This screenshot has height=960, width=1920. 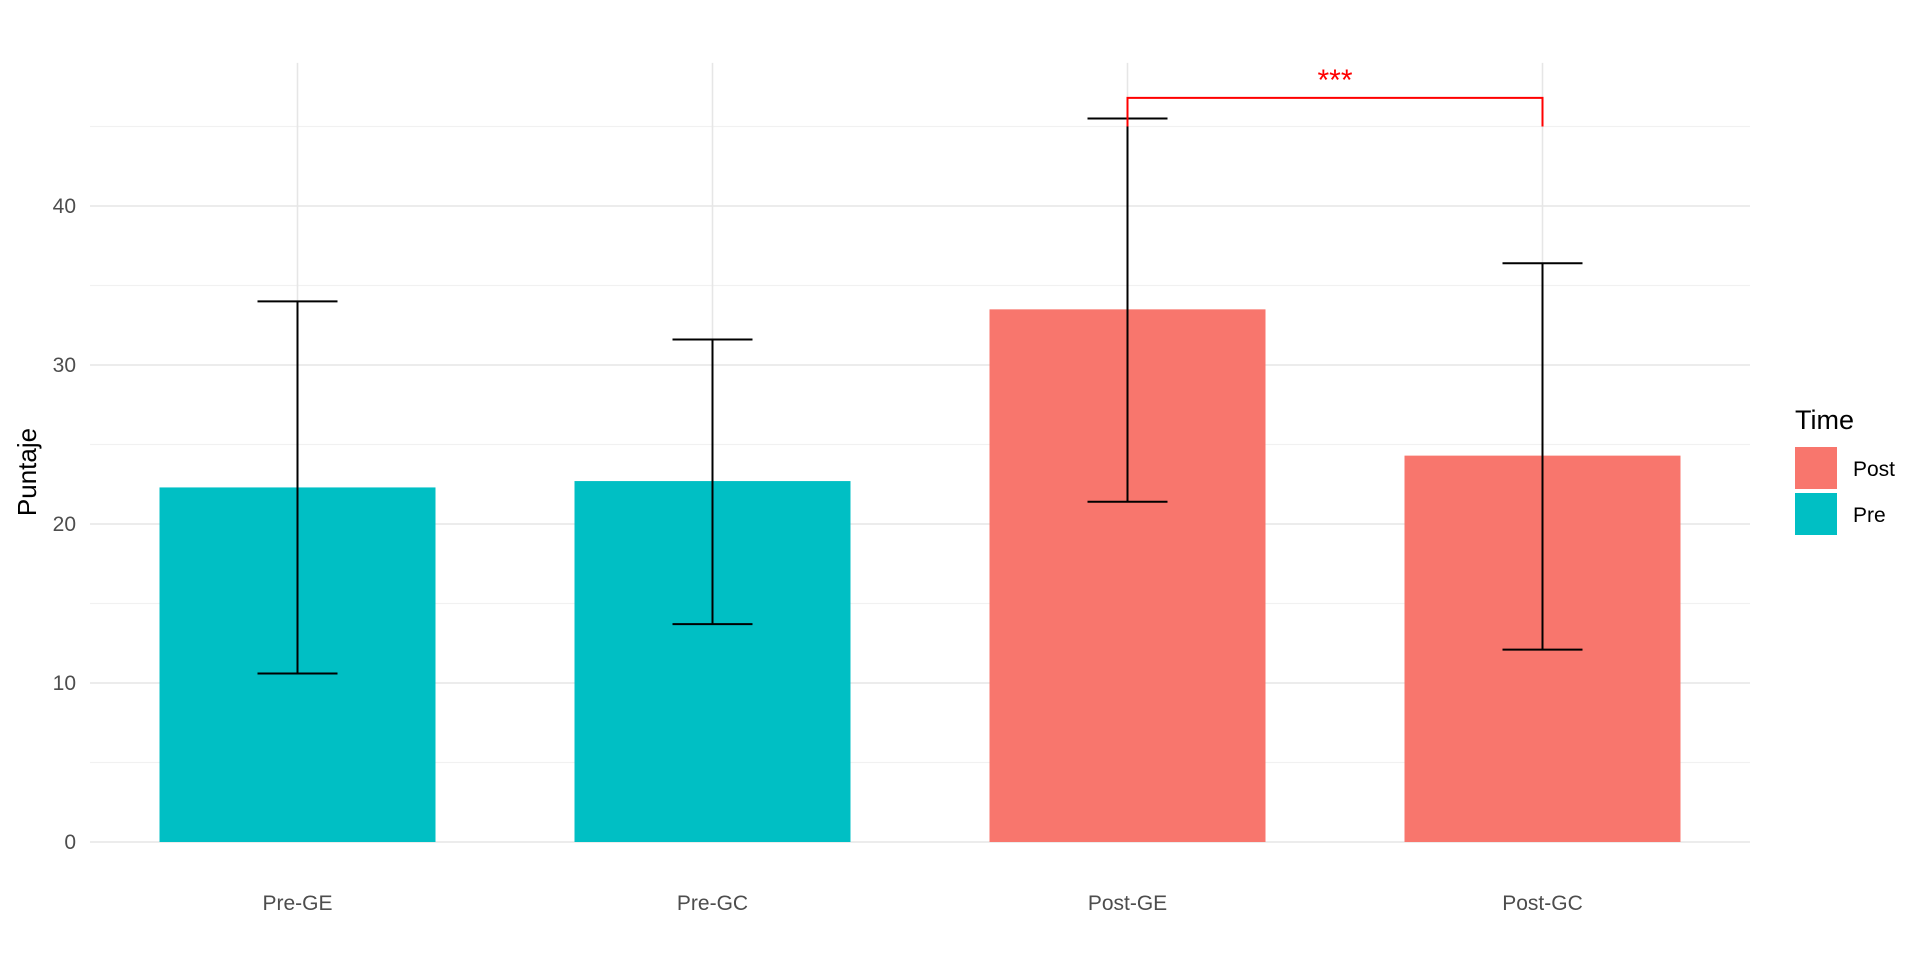 What do you see at coordinates (297, 903) in the screenshot?
I see `x-tick-label: Pre-GE` at bounding box center [297, 903].